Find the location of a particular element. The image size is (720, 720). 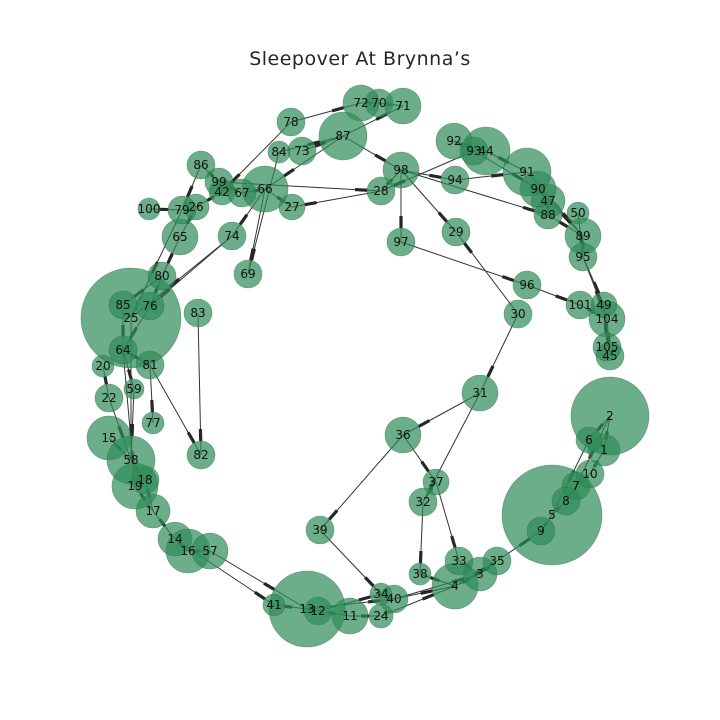

node-label-12: 12 is located at coordinates (317, 611).